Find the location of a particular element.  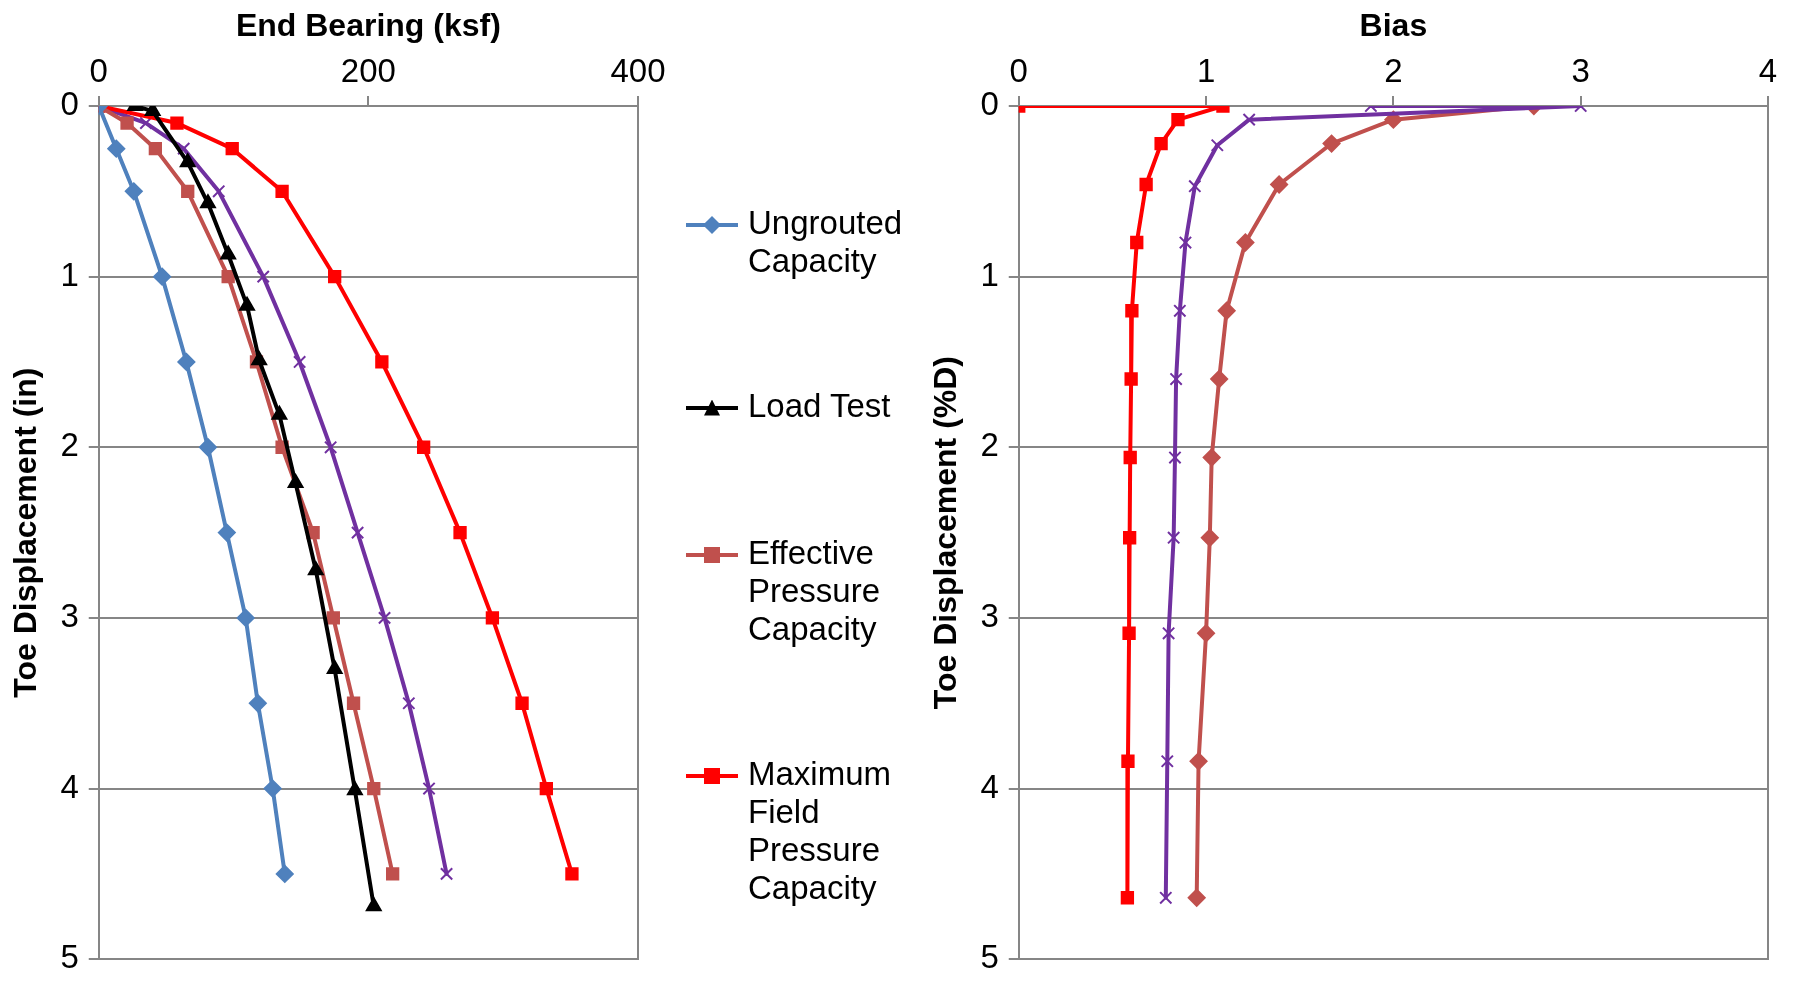

y-axis-title: Toe Displacement (in) is located at coordinates (25, 532).